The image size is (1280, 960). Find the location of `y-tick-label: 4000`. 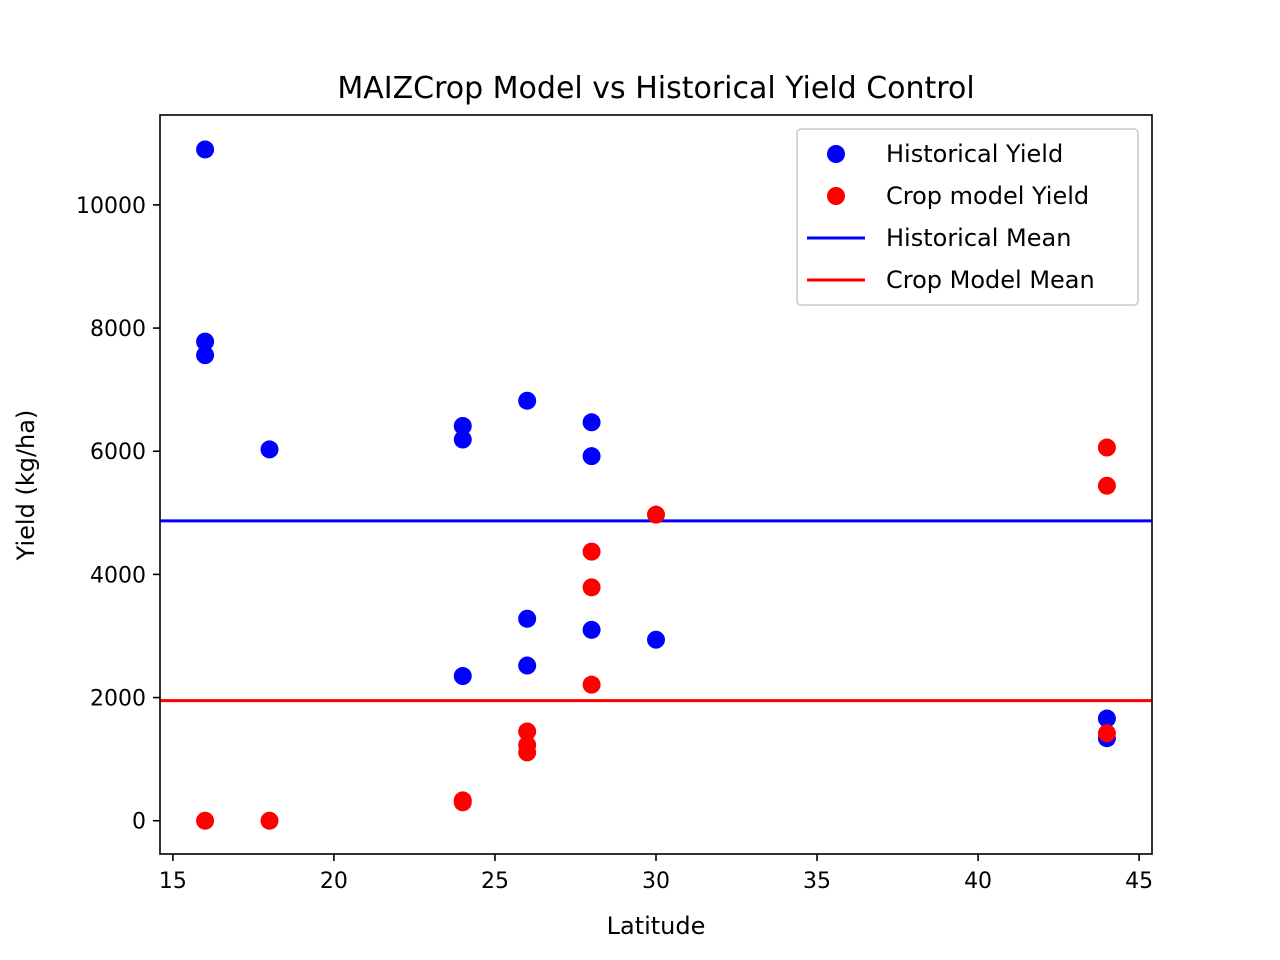

y-tick-label: 4000 is located at coordinates (118, 575).